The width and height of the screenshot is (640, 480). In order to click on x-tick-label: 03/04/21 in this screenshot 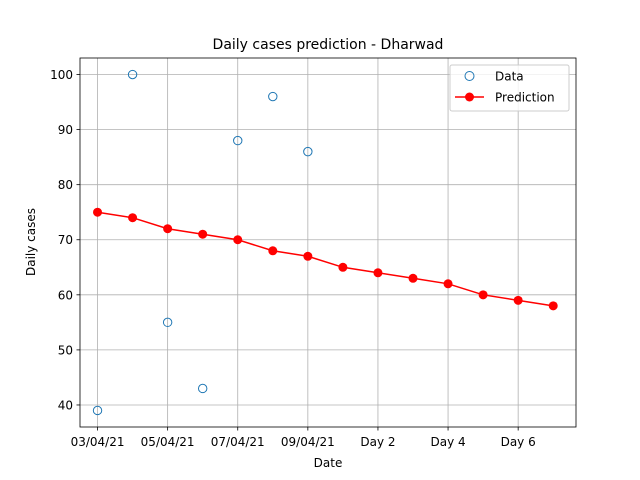, I will do `click(98, 442)`.